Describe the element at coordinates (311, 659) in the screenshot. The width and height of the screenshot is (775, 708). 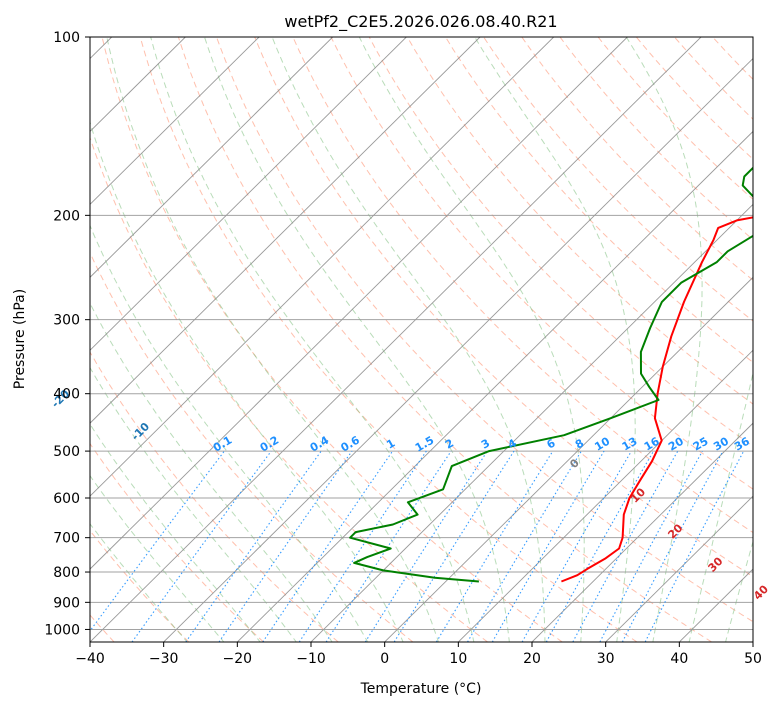
I see `x-tick-label: −10` at that location.